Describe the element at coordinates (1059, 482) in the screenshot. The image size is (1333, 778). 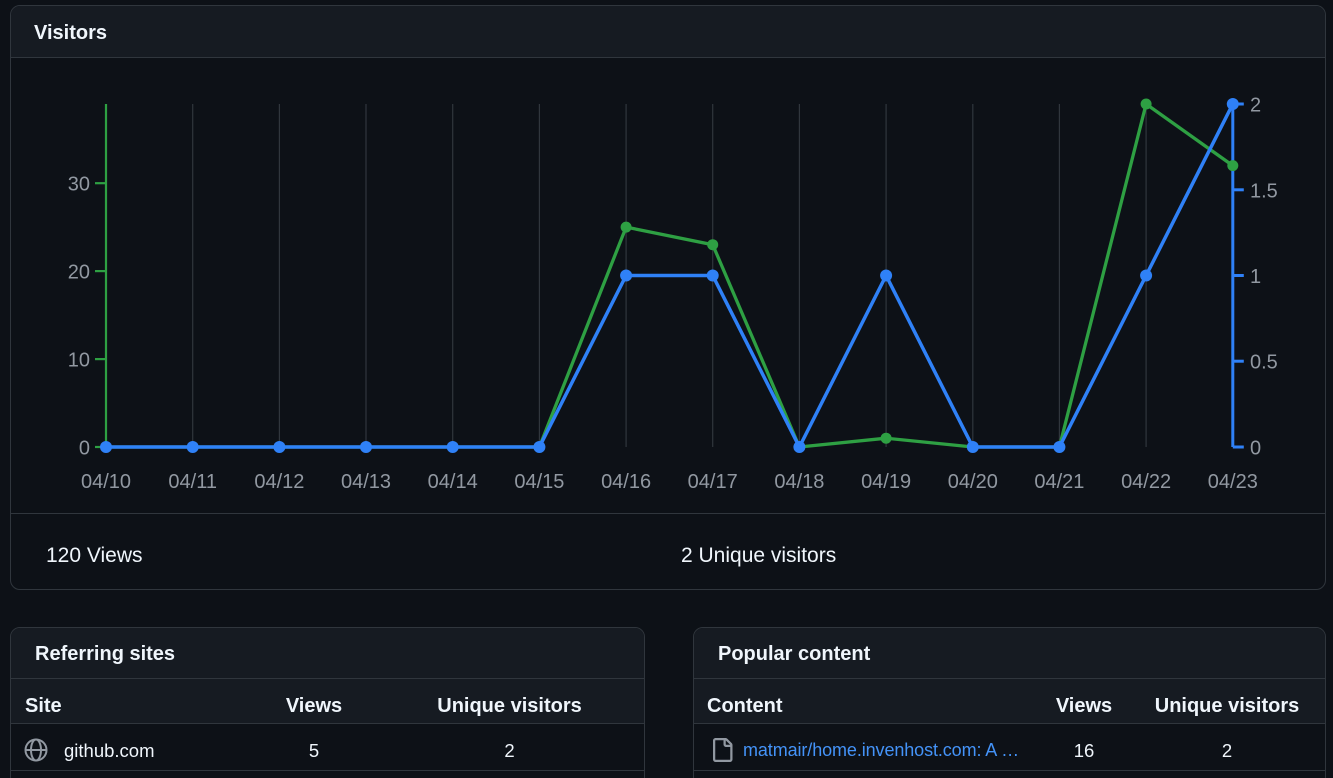
I see `svg-text: 04/21` at that location.